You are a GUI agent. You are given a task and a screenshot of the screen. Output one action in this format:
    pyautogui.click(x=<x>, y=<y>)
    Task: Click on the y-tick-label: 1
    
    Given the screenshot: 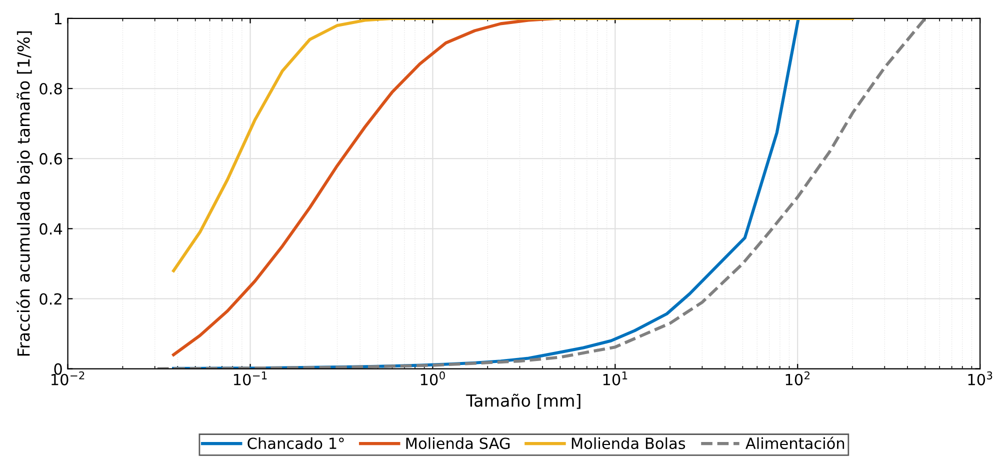 What is the action you would take?
    pyautogui.click(x=58, y=18)
    